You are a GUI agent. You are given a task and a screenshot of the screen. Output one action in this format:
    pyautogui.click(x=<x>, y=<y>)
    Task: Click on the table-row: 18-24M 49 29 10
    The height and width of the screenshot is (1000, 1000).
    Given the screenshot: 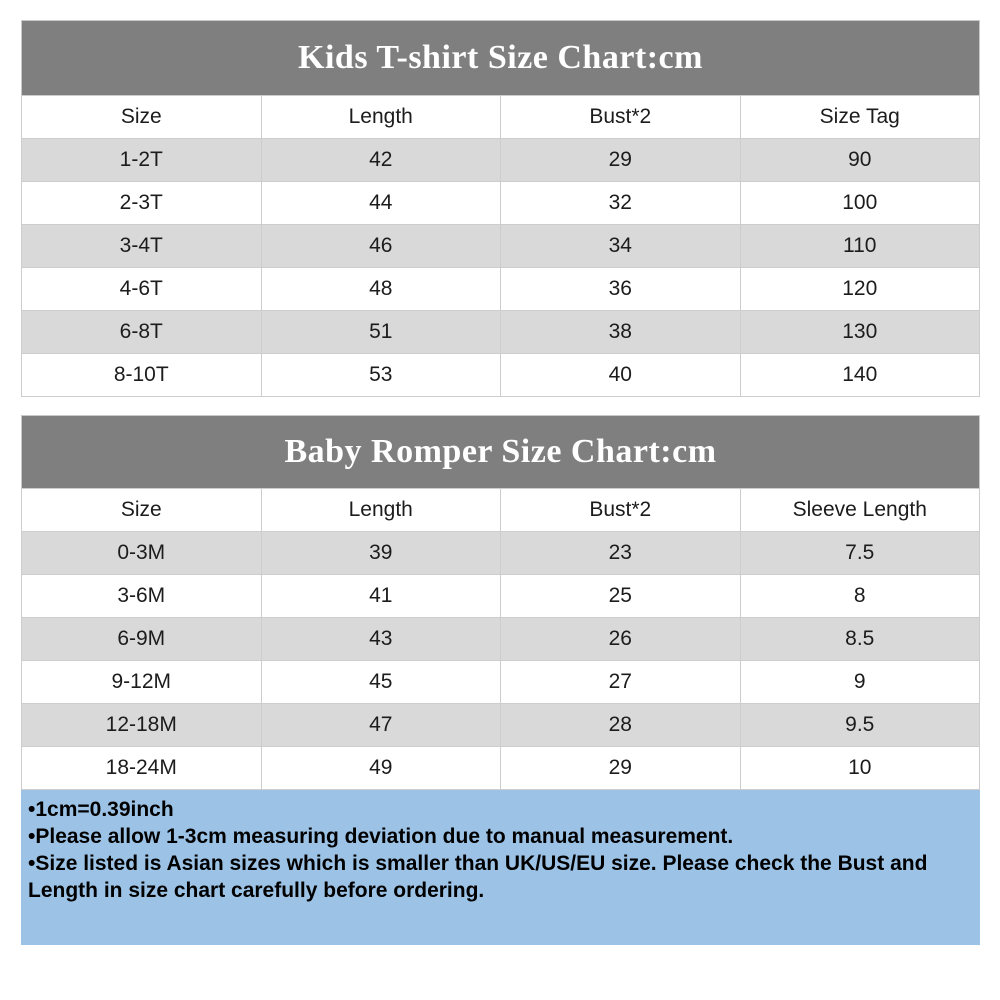 What is the action you would take?
    pyautogui.click(x=500, y=768)
    